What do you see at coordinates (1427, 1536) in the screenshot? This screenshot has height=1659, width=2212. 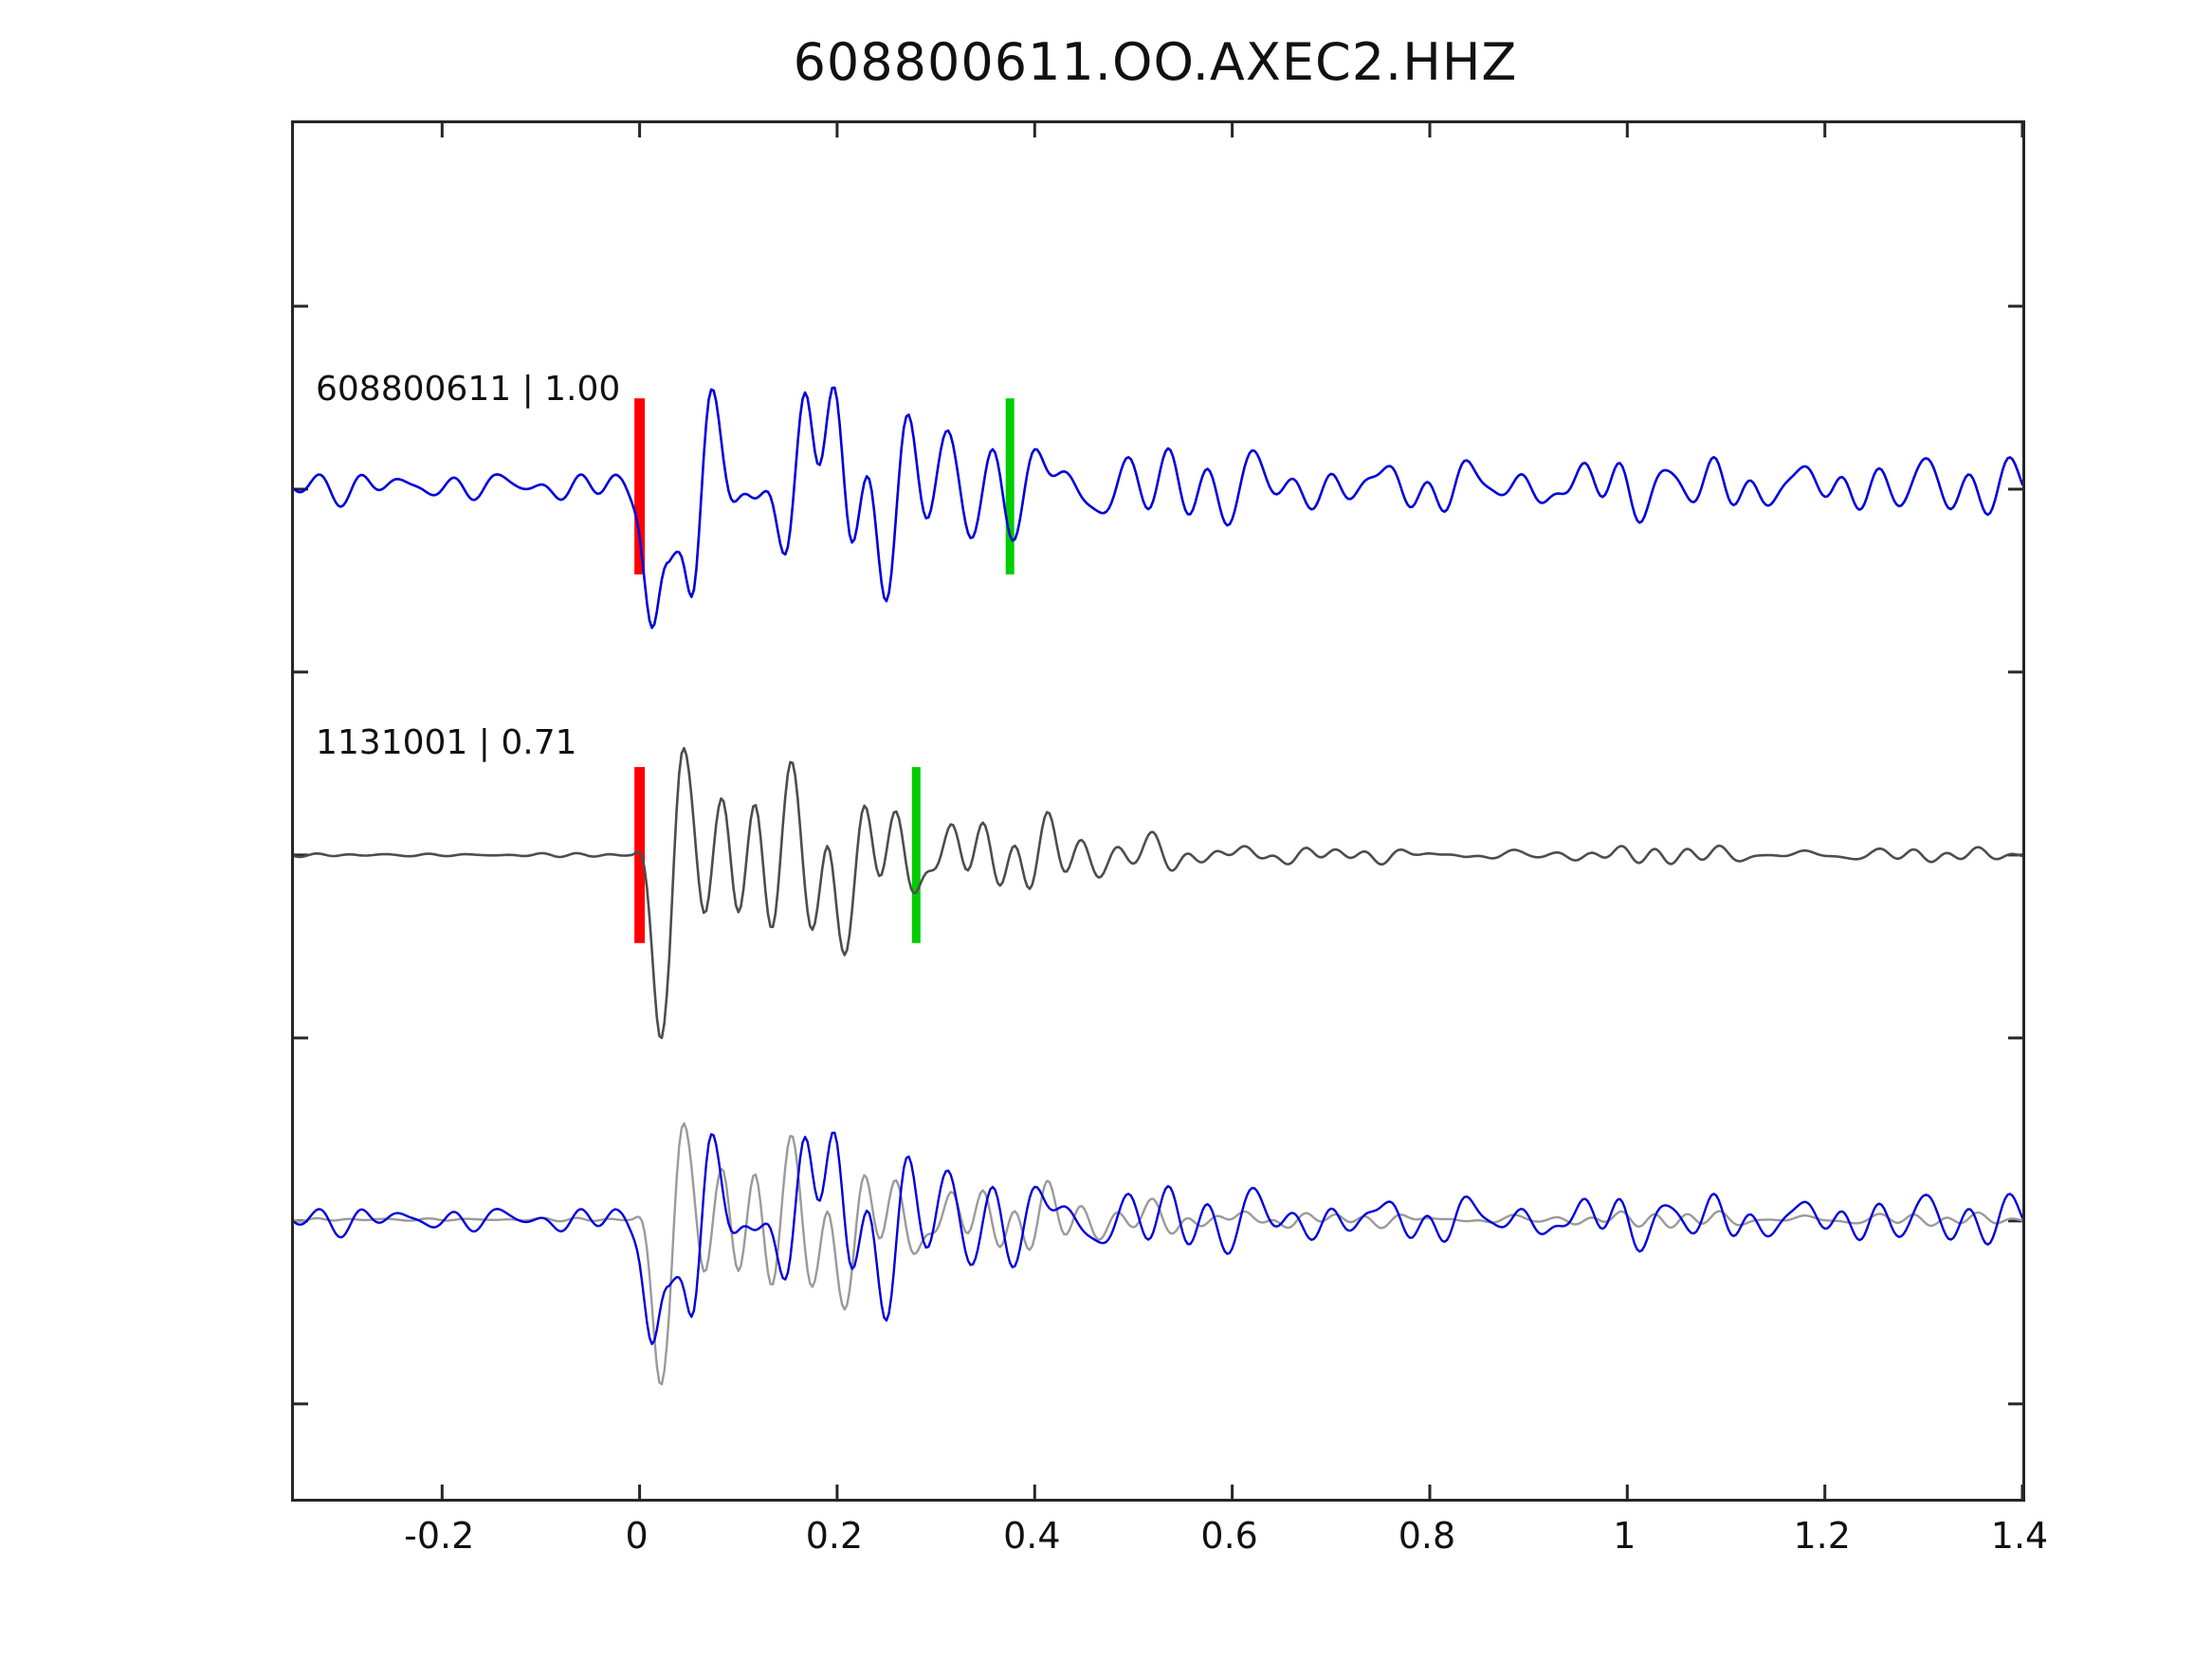 I see `x-tick-label: 0.8` at bounding box center [1427, 1536].